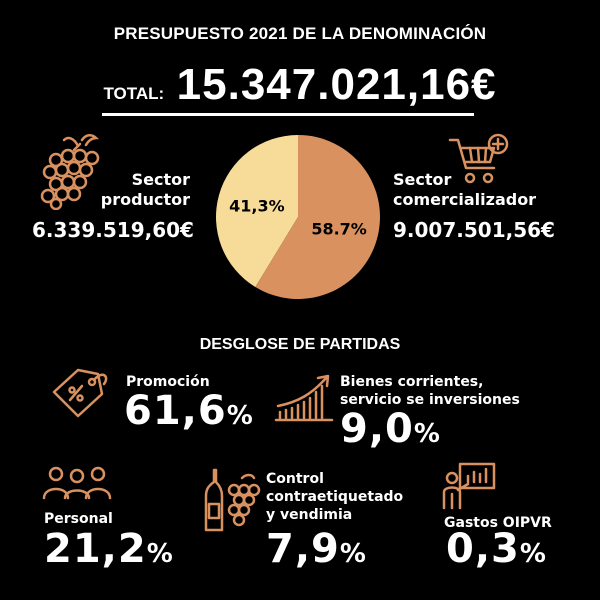  I want to click on sector-productor-label-line1: Sector, so click(160, 179).